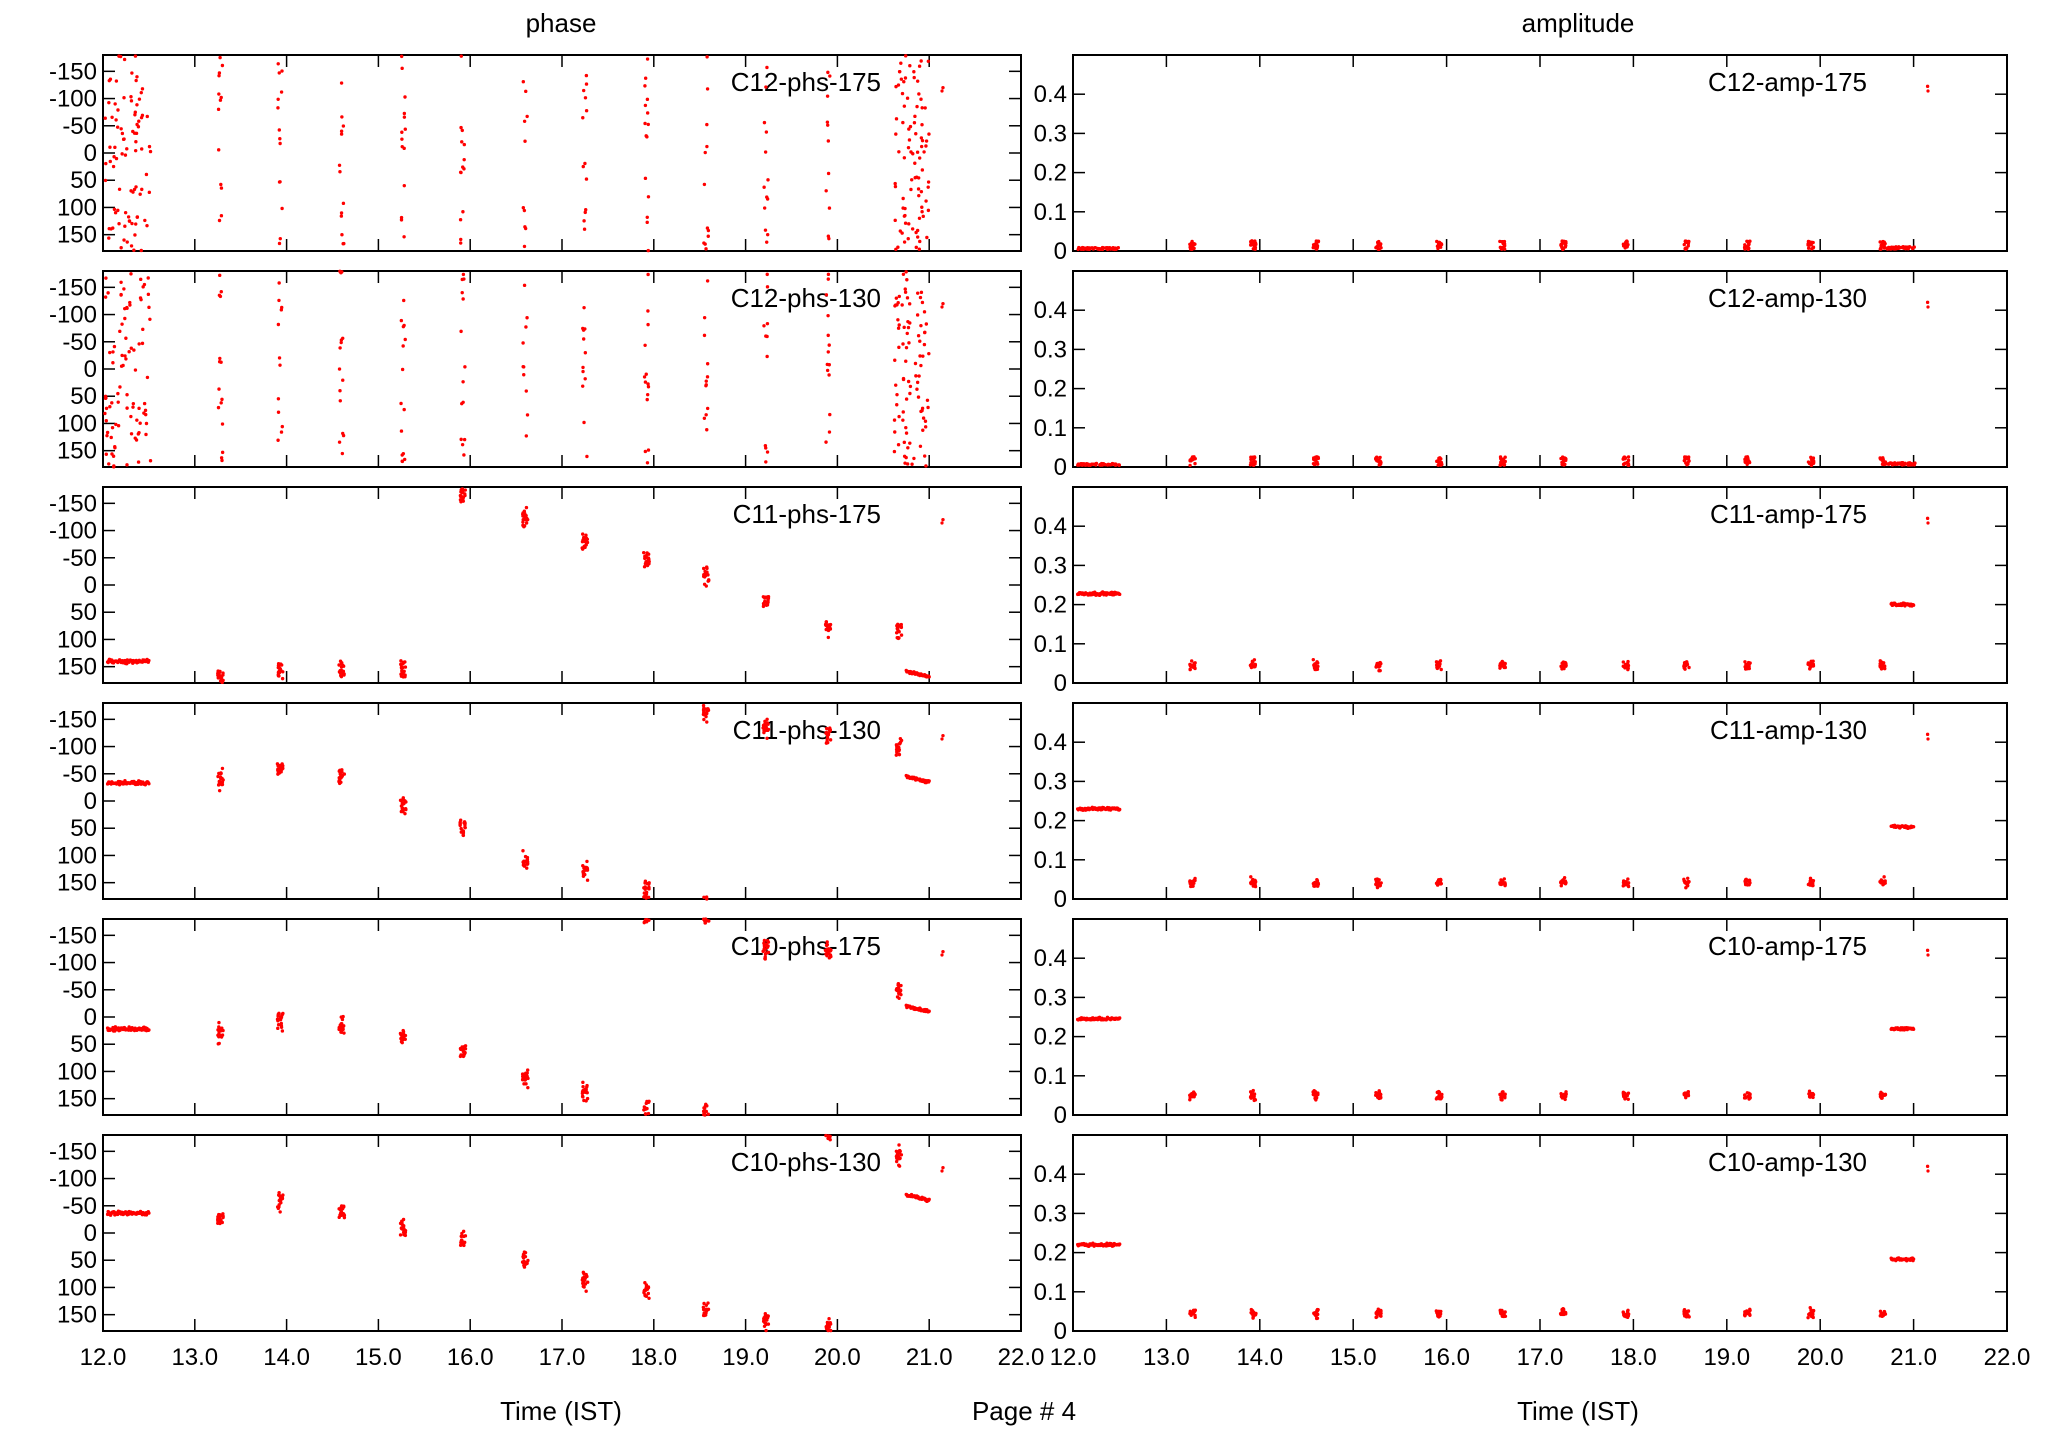 This screenshot has height=1437, width=2049. Describe the element at coordinates (1521, 807) in the screenshot. I see `panel-c11-amp-130: 0 0.1 0.2 0.3 0.4 C11-amp-130` at that location.